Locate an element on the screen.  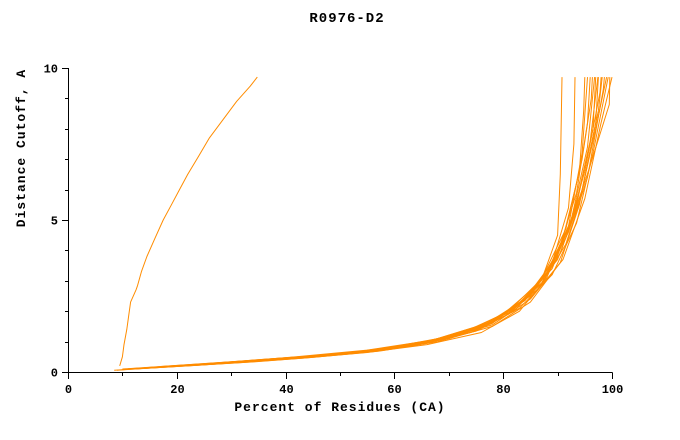
x-tick-label: 100 is located at coordinates (613, 390).